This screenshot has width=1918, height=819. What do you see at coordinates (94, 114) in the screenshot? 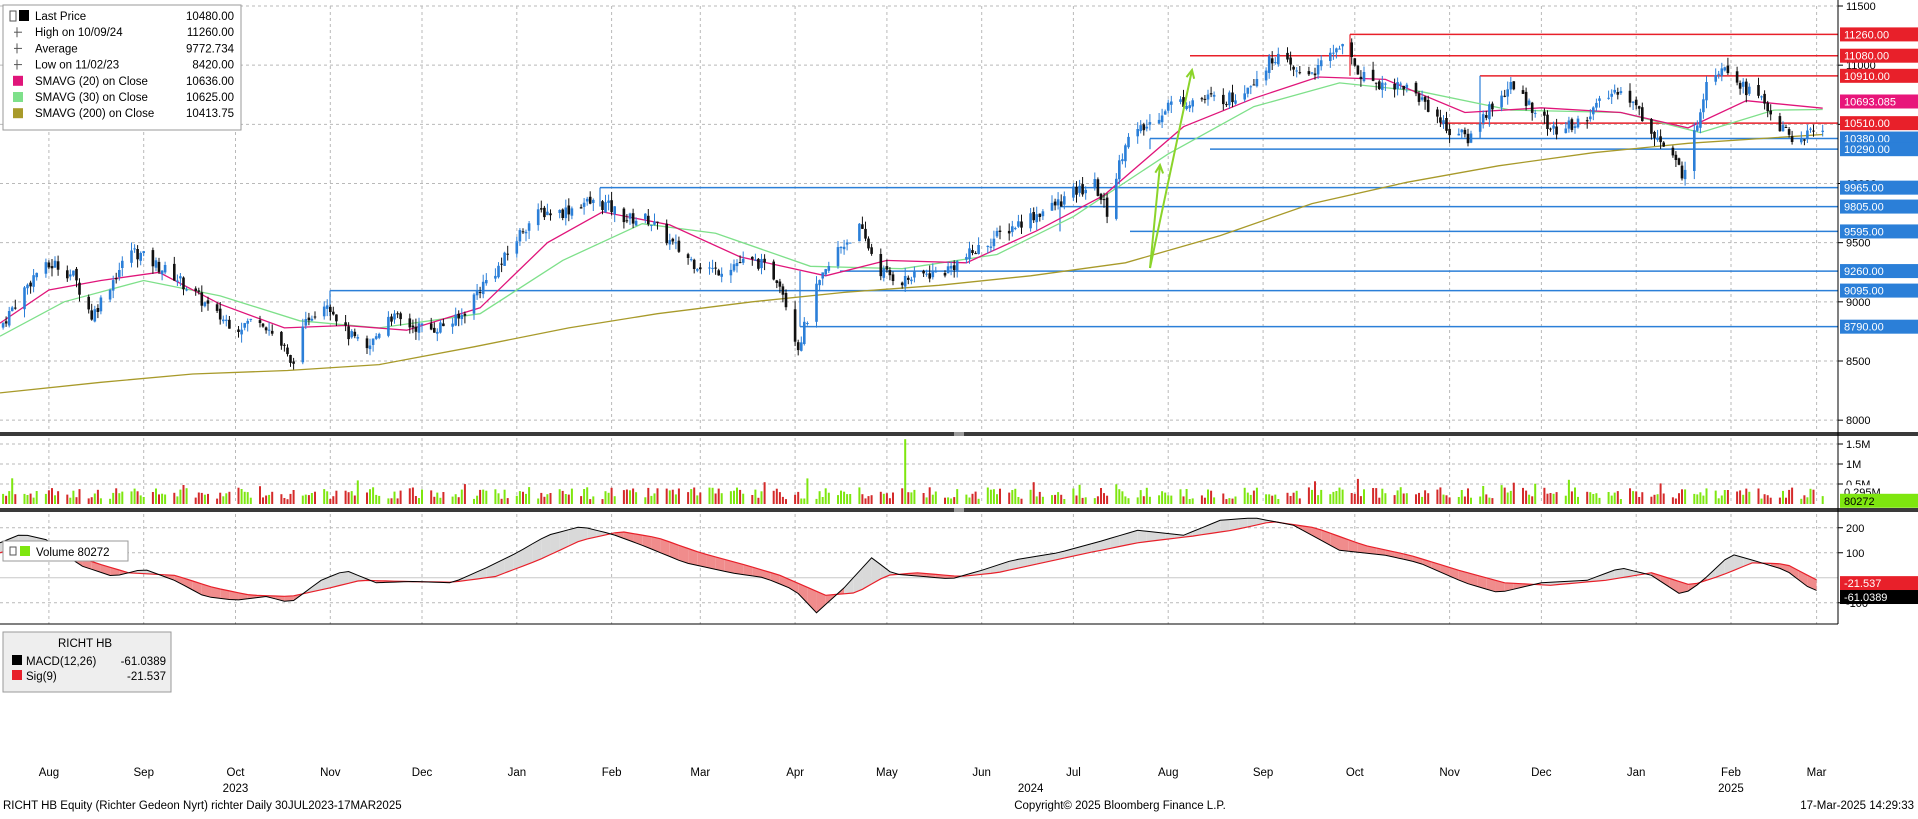
I see `legend-label: SMAVG (200) on Close` at bounding box center [94, 114].